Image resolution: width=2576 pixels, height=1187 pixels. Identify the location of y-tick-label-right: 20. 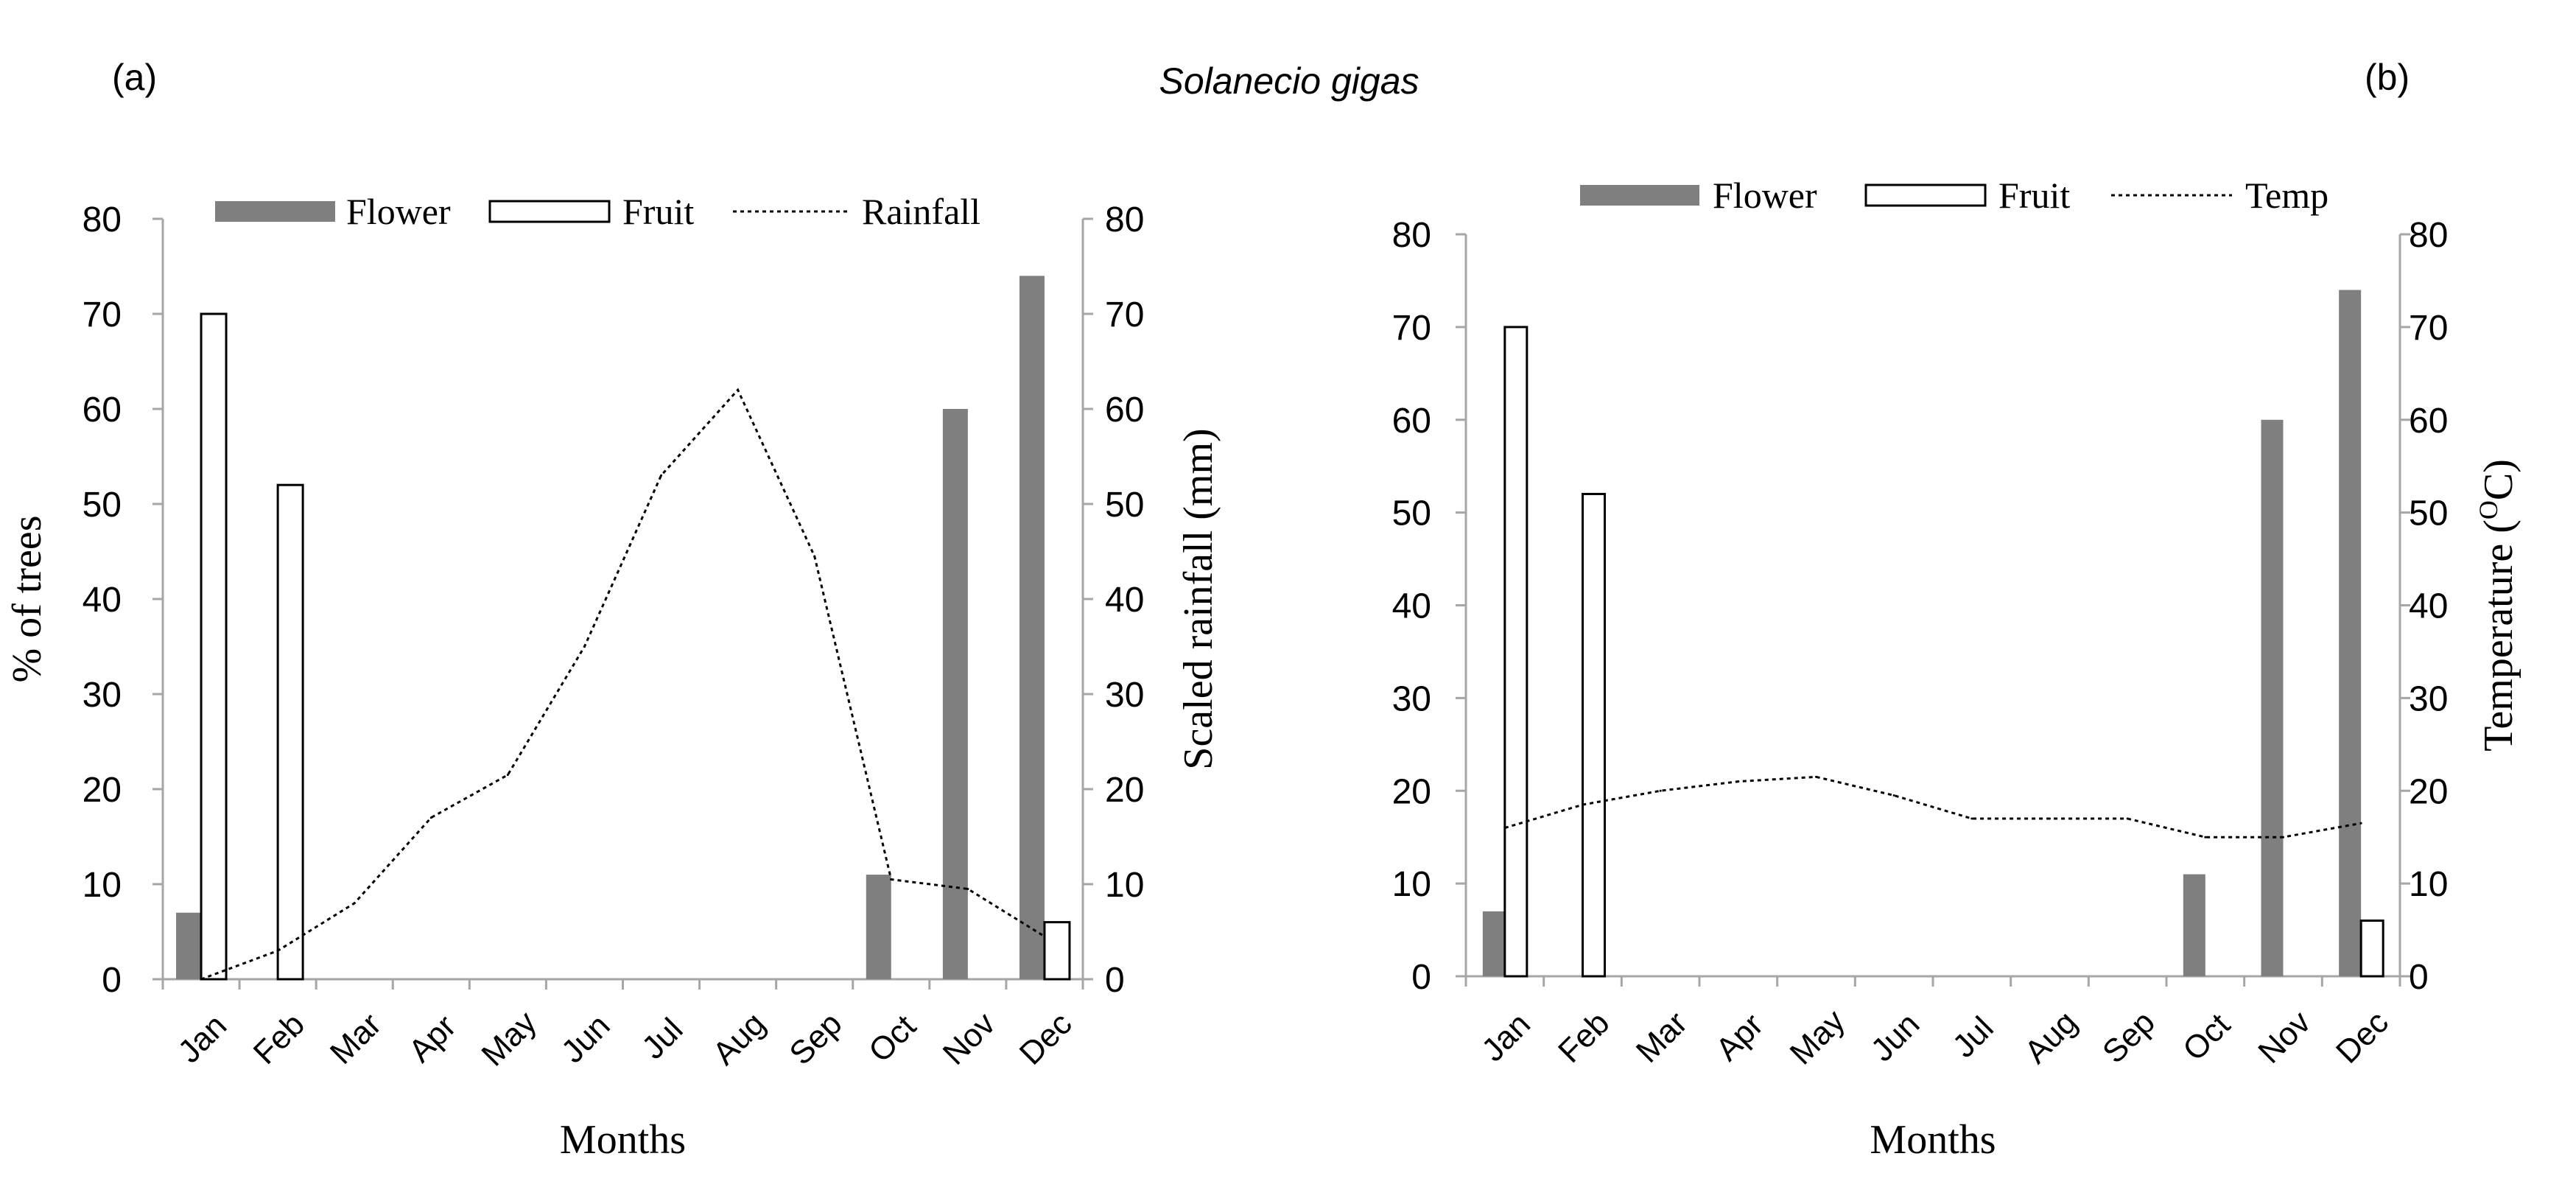
(2428, 791).